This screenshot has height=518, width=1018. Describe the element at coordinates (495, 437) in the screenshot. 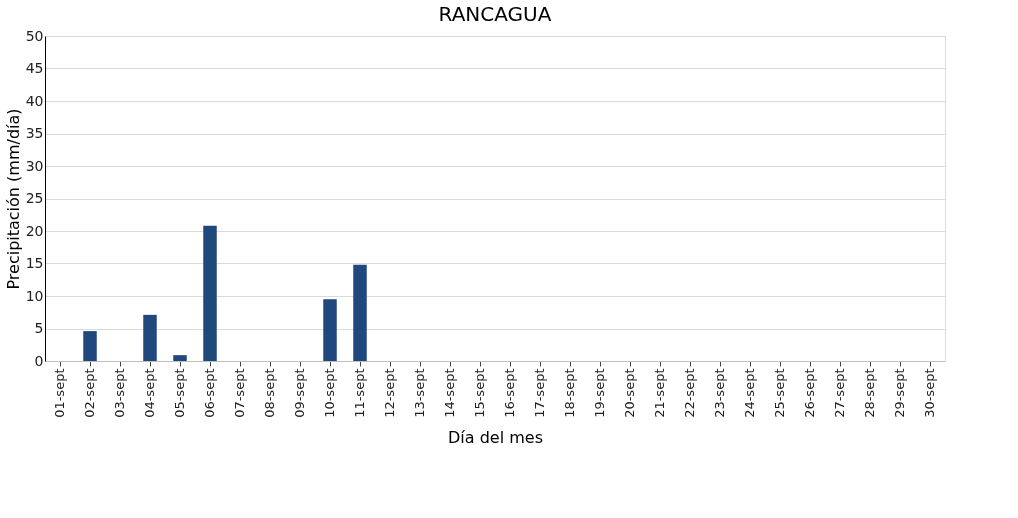

I see `x-axis-title: Día del mes` at that location.